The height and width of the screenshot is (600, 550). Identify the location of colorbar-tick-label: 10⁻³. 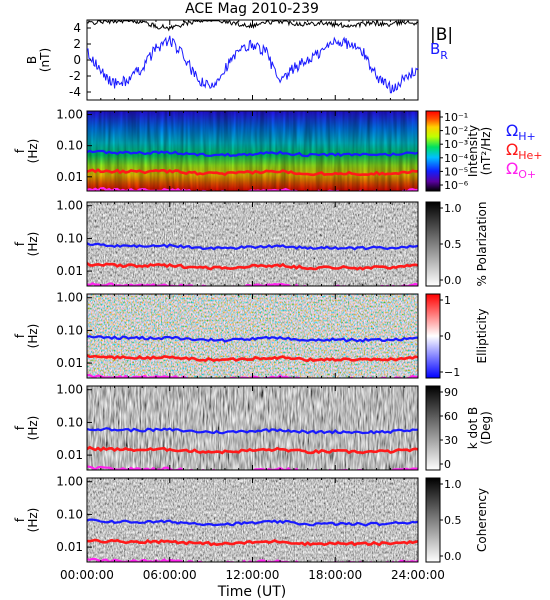
(456, 144).